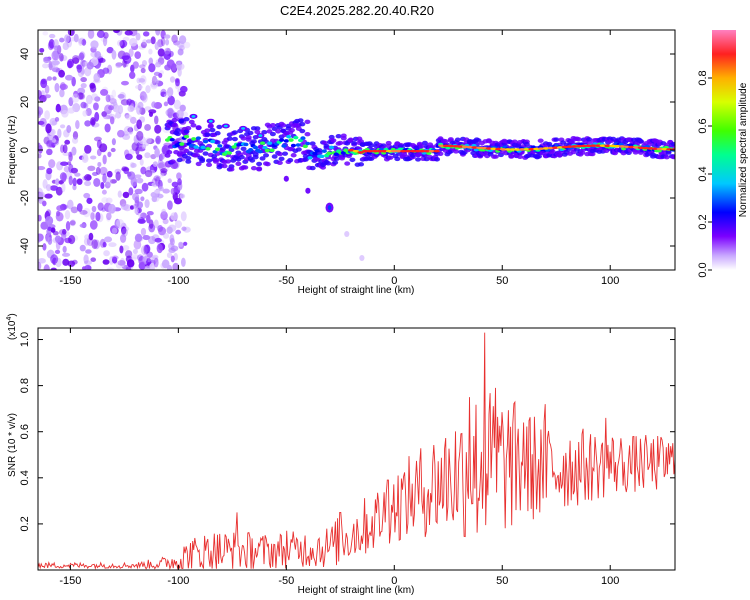  What do you see at coordinates (502, 281) in the screenshot?
I see `spectrogram-xtick-label: 50` at bounding box center [502, 281].